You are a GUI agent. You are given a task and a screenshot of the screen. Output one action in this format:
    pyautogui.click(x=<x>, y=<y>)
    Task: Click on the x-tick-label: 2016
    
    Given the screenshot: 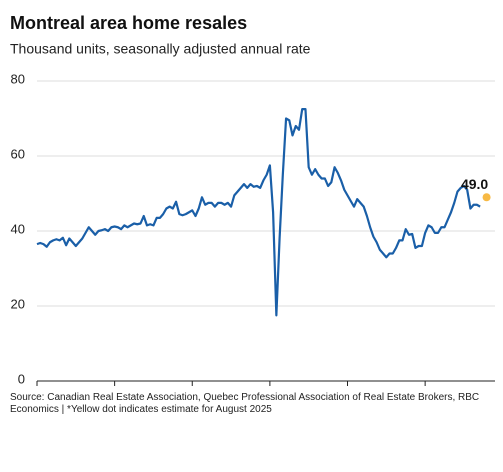 What is the action you would take?
    pyautogui.click(x=114, y=389)
    